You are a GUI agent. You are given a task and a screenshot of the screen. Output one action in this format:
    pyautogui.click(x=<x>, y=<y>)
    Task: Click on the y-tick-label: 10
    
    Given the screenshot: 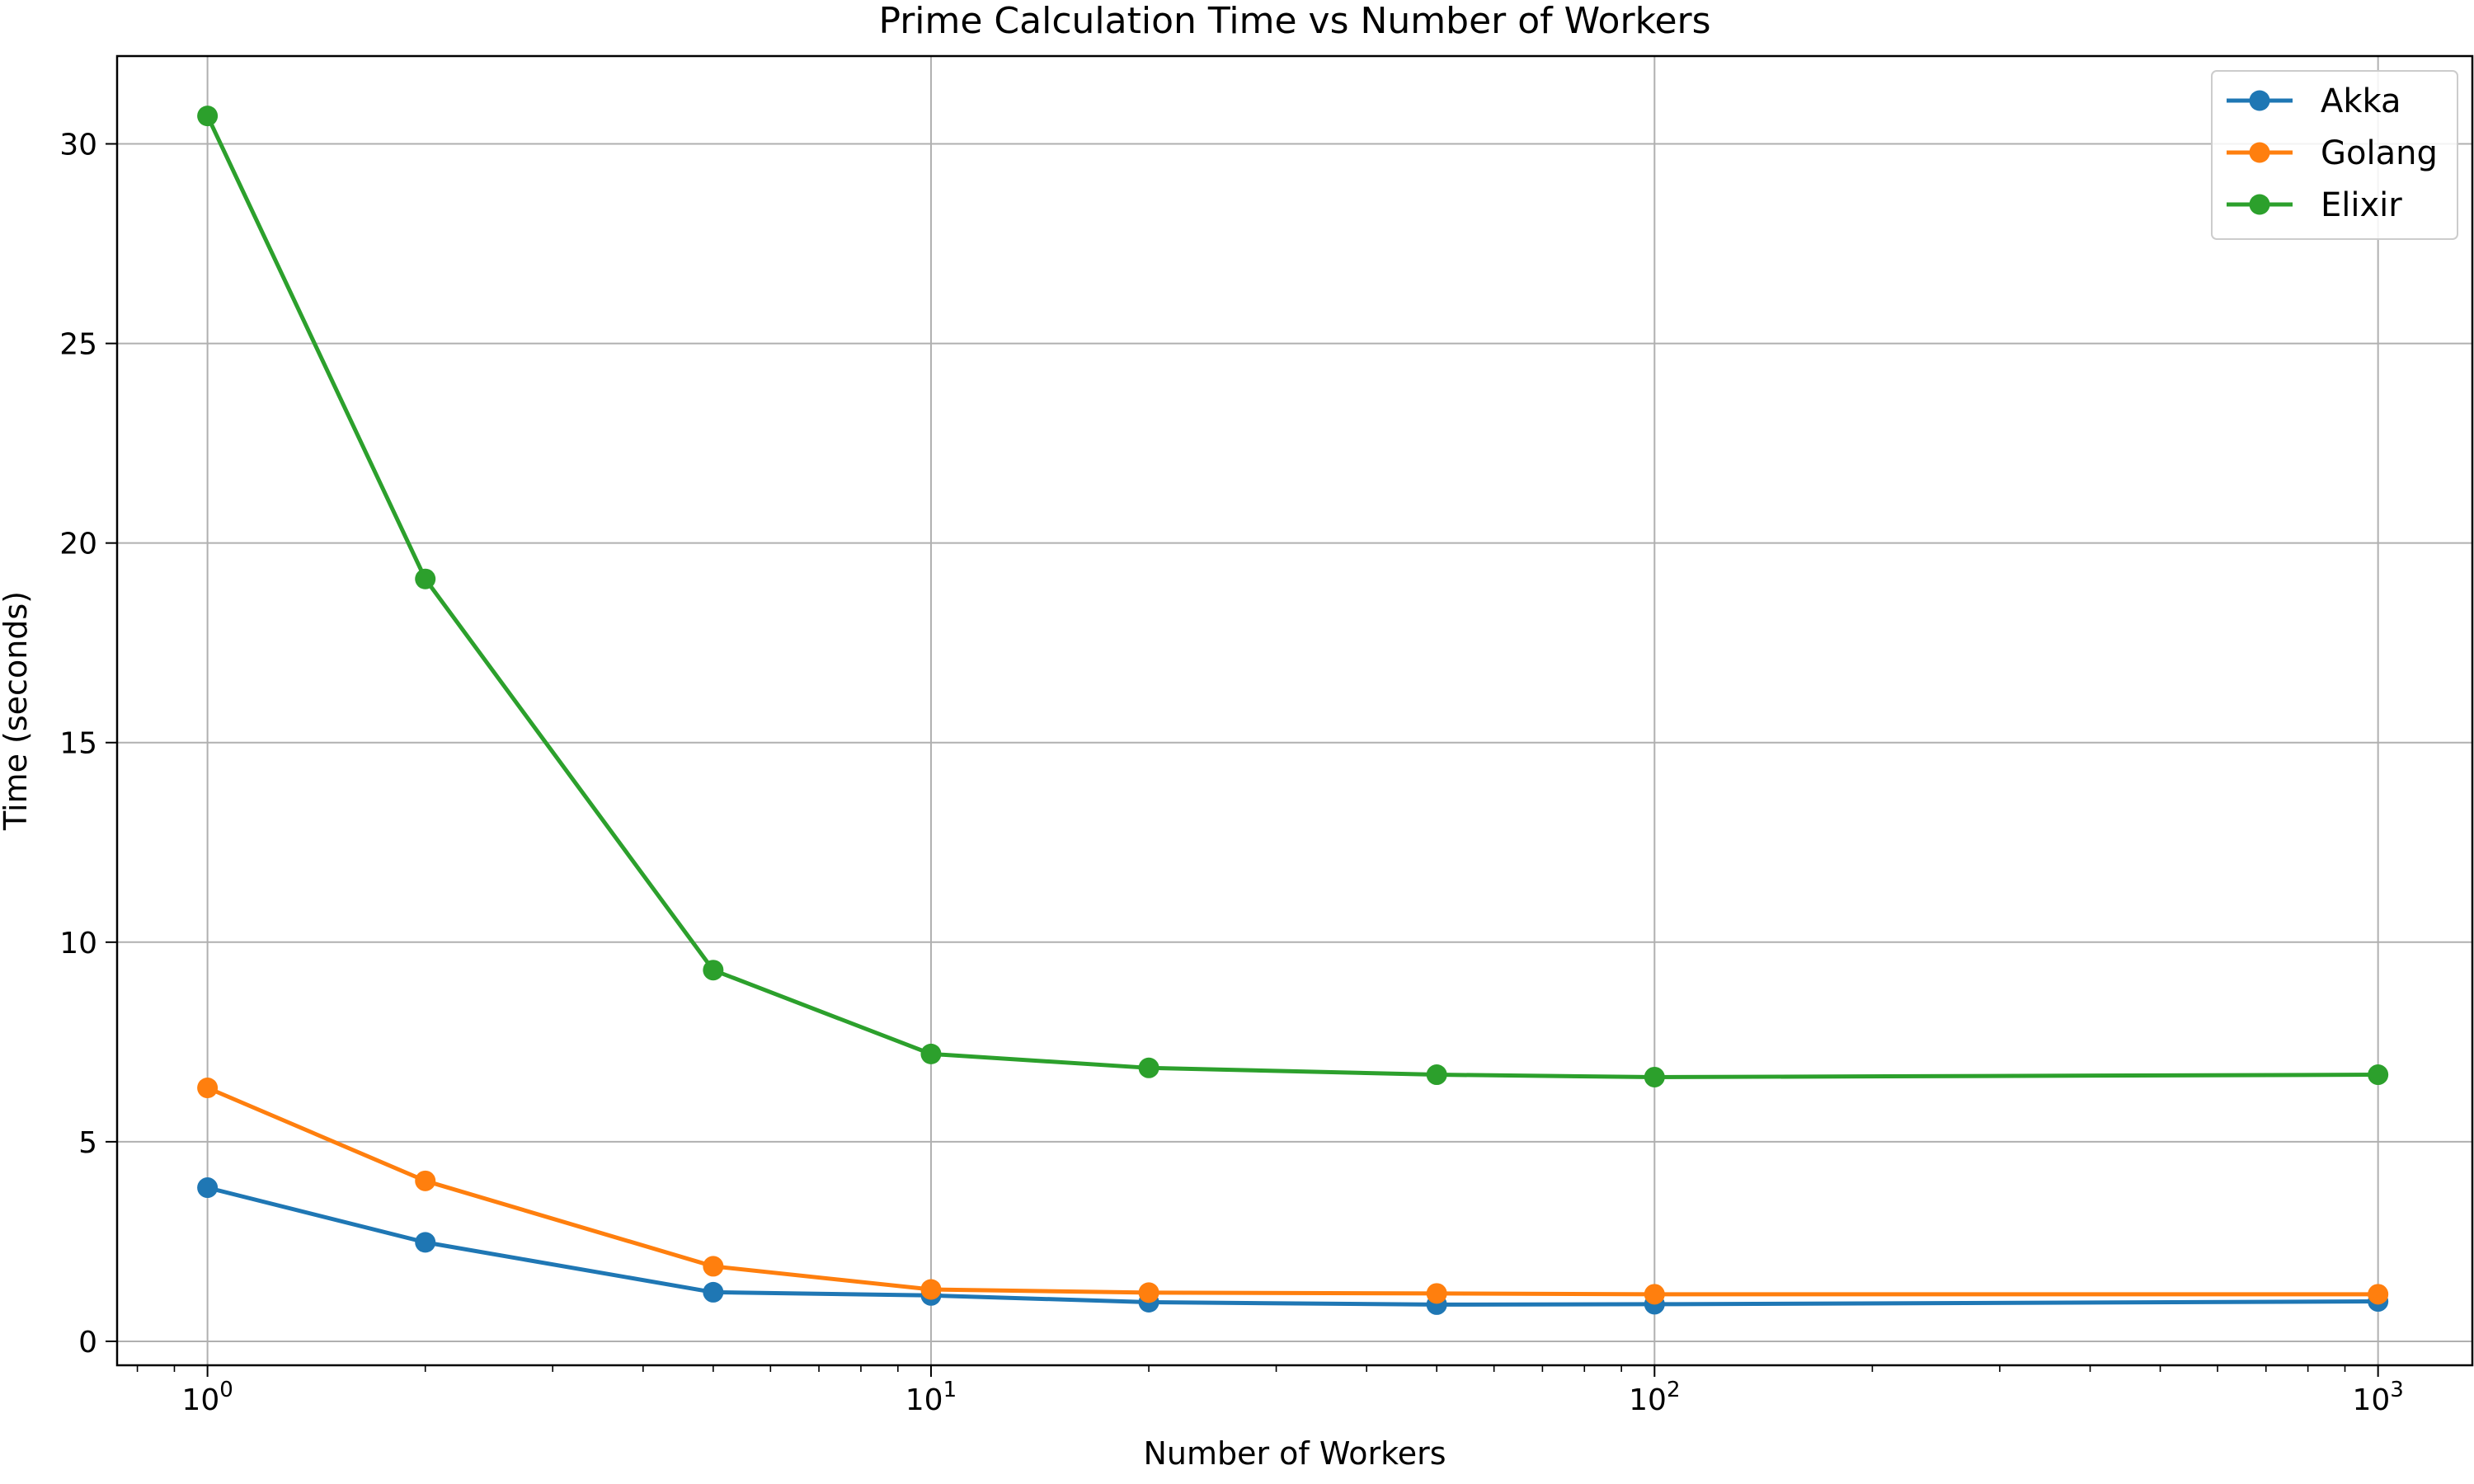 What is the action you would take?
    pyautogui.click(x=78, y=943)
    